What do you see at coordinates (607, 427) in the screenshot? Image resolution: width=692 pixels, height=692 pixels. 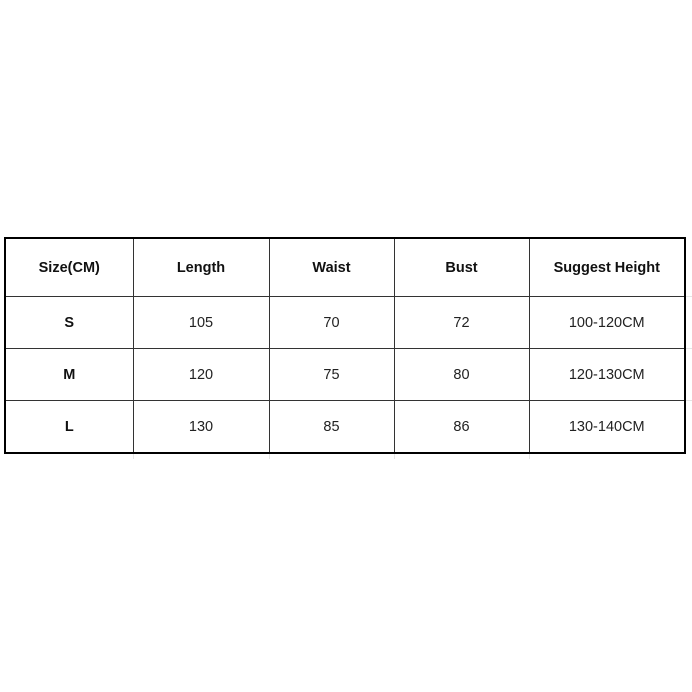 I see `cell-suggest-height: 130-140CM` at bounding box center [607, 427].